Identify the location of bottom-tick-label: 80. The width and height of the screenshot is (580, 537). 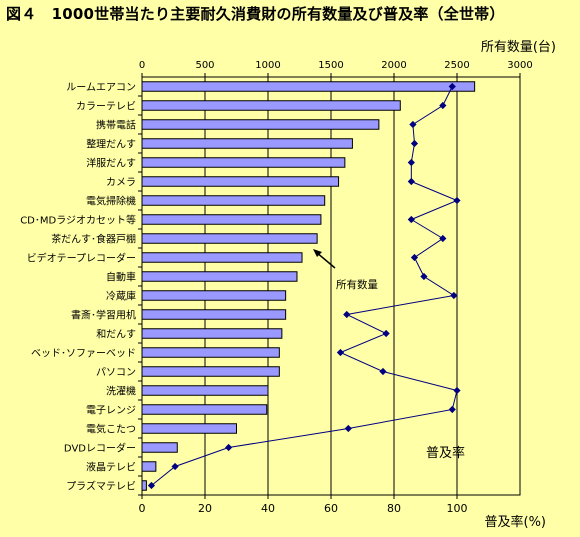
(394, 508).